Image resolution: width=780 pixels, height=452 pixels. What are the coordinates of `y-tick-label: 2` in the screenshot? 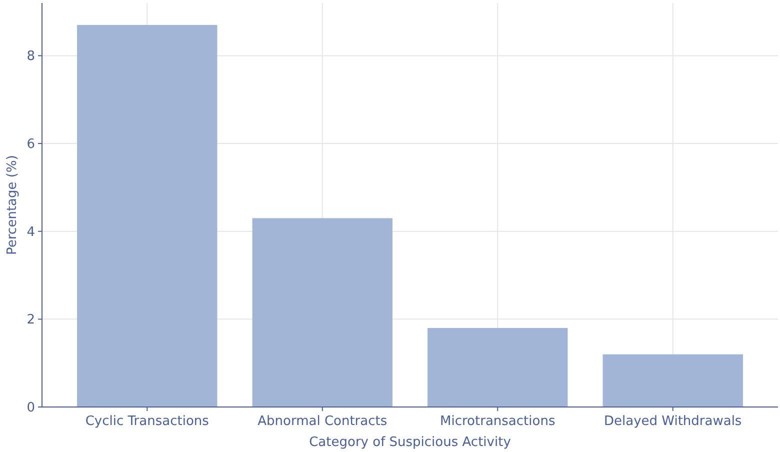 It's located at (30, 320).